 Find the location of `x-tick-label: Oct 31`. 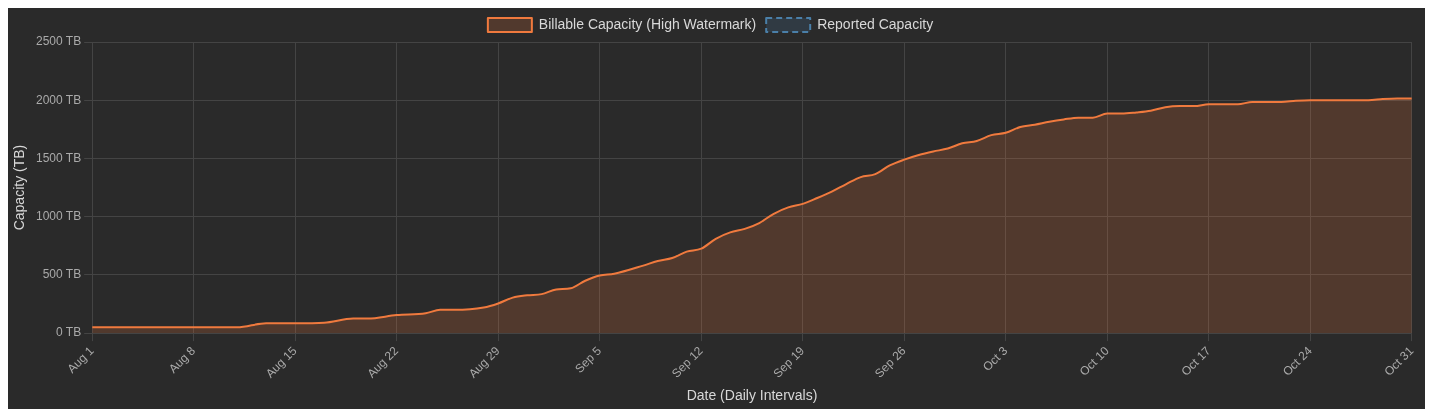

x-tick-label: Oct 31 is located at coordinates (1399, 361).